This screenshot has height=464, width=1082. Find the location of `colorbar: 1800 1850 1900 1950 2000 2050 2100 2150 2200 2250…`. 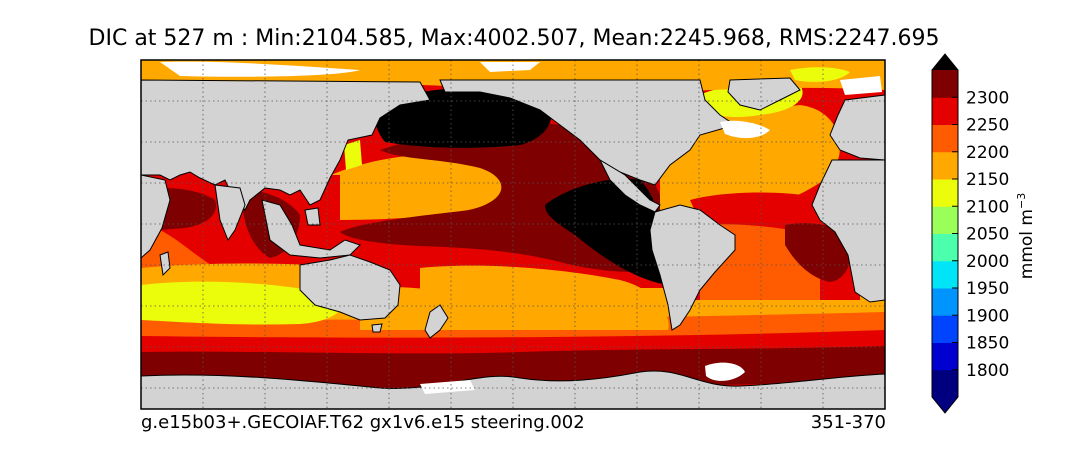

colorbar: 1800 1850 1900 1950 2000 2050 2100 2150 2200 2250… is located at coordinates (970, 233).